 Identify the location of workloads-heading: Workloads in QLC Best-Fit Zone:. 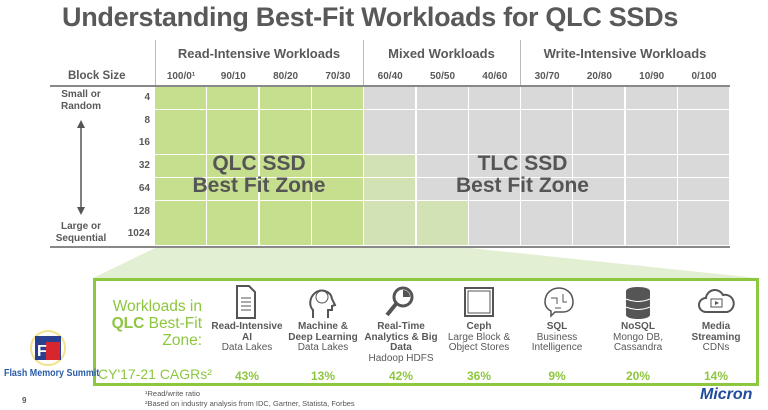
(149, 323).